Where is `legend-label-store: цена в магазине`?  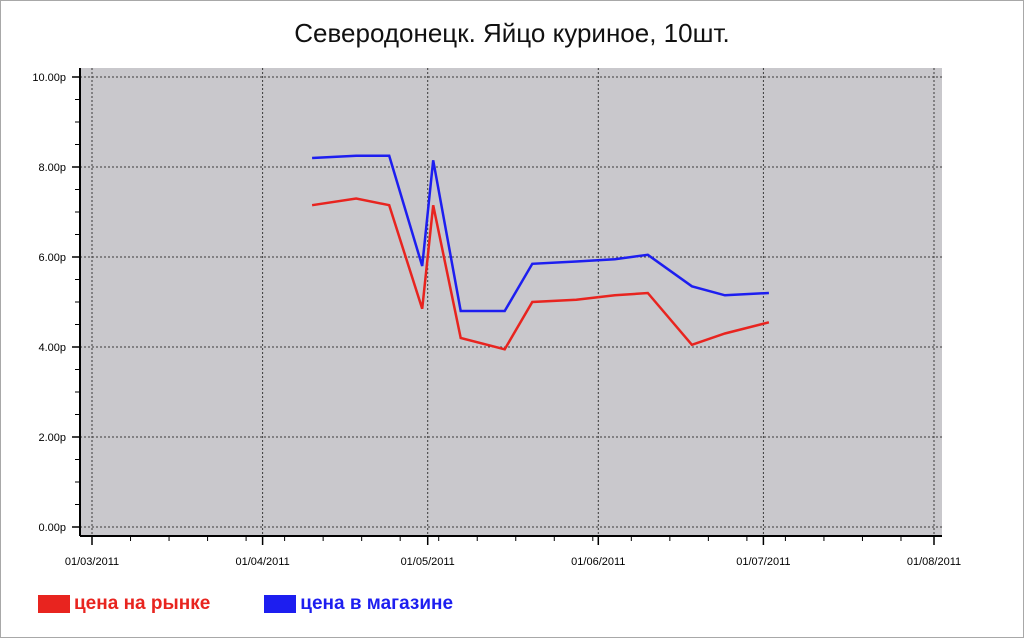 legend-label-store: цена в магазине is located at coordinates (377, 603).